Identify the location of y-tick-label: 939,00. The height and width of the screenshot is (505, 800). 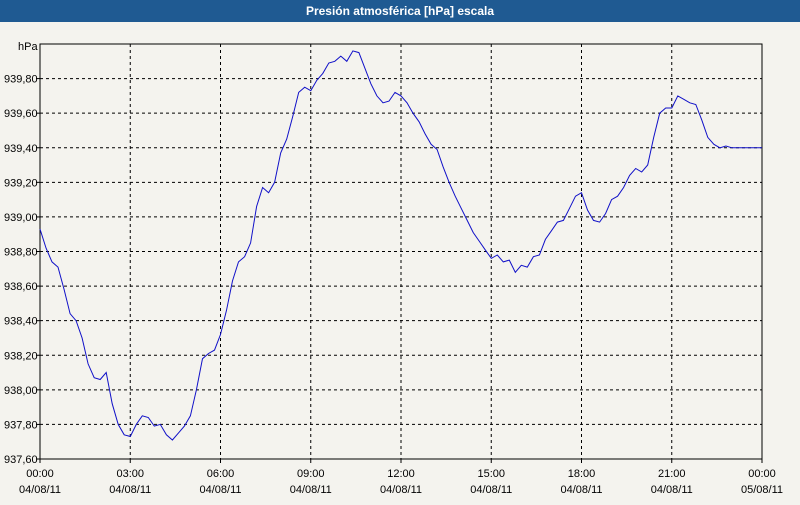
(21, 218).